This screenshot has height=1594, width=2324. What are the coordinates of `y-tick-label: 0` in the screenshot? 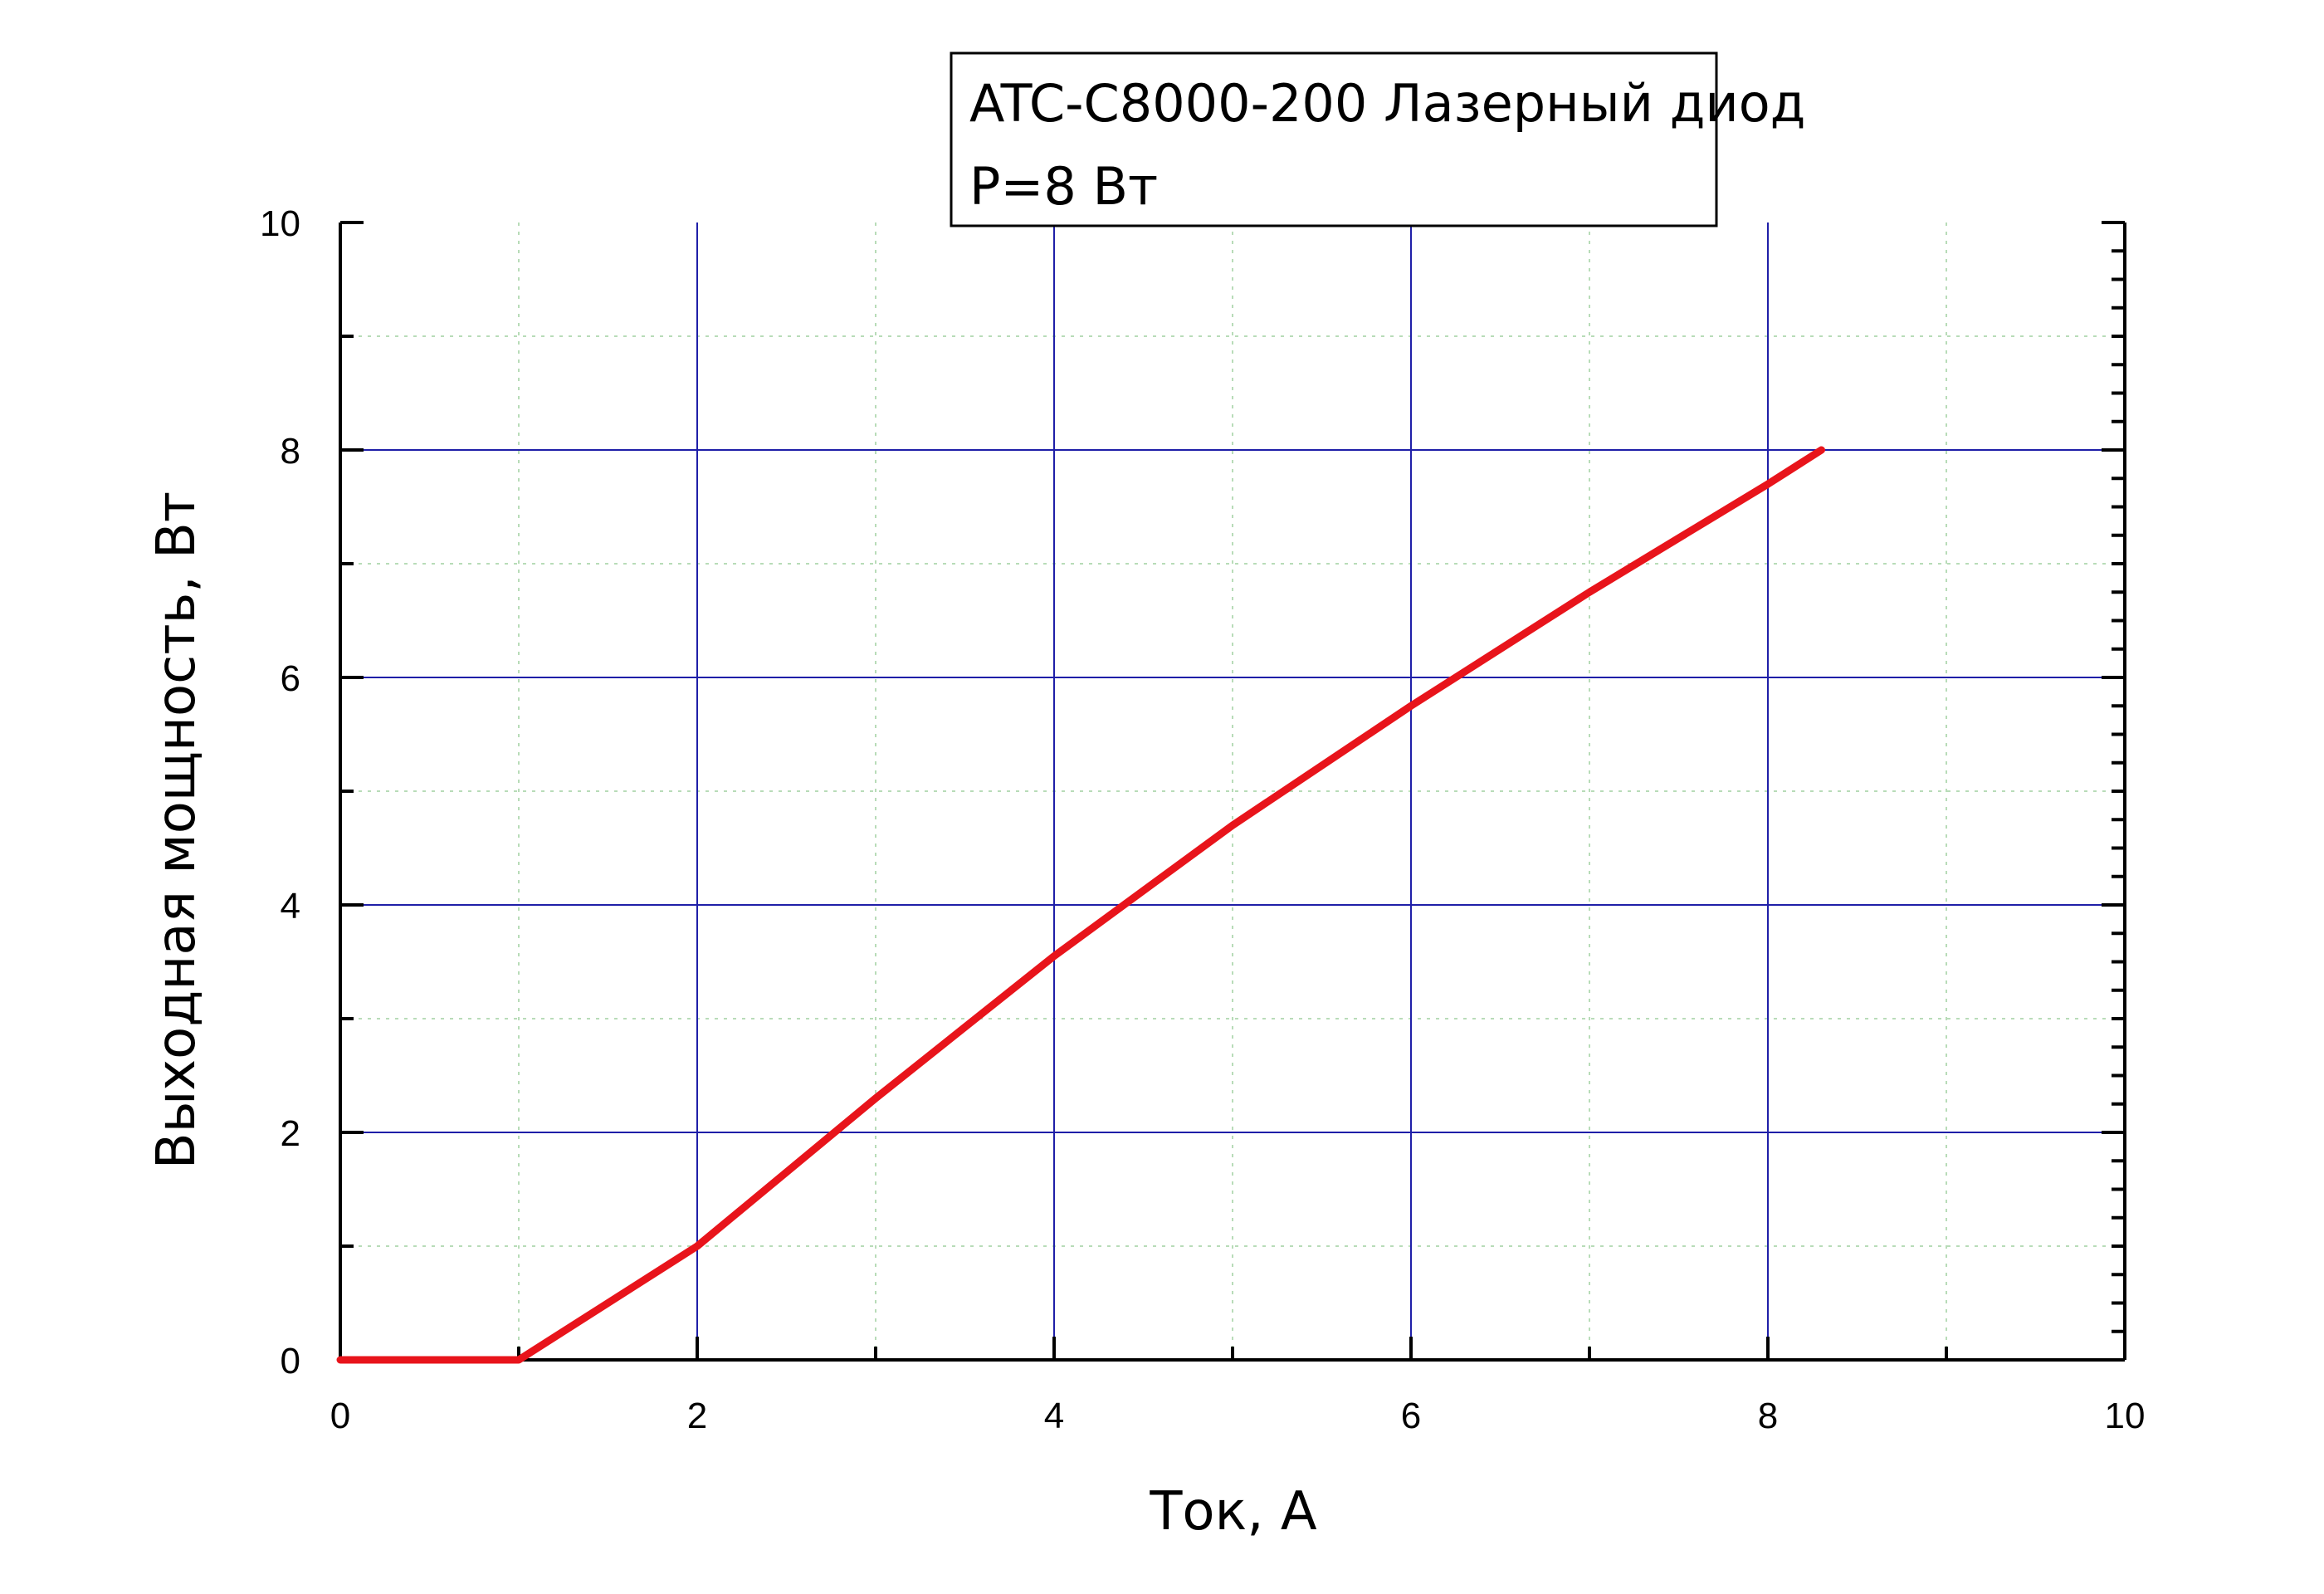 It's located at (291, 1361).